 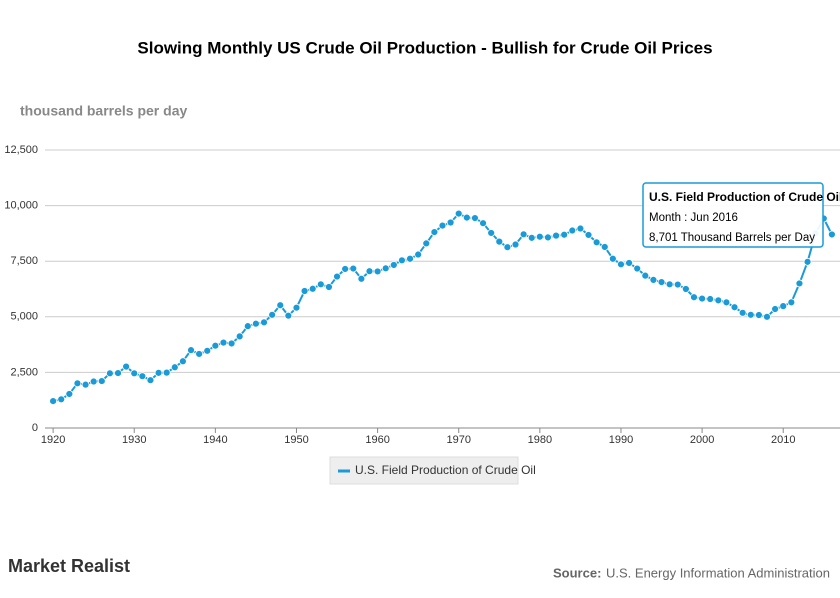 What do you see at coordinates (445, 470) in the screenshot?
I see `legend-label: U.S. Field Production of Crude Oil` at bounding box center [445, 470].